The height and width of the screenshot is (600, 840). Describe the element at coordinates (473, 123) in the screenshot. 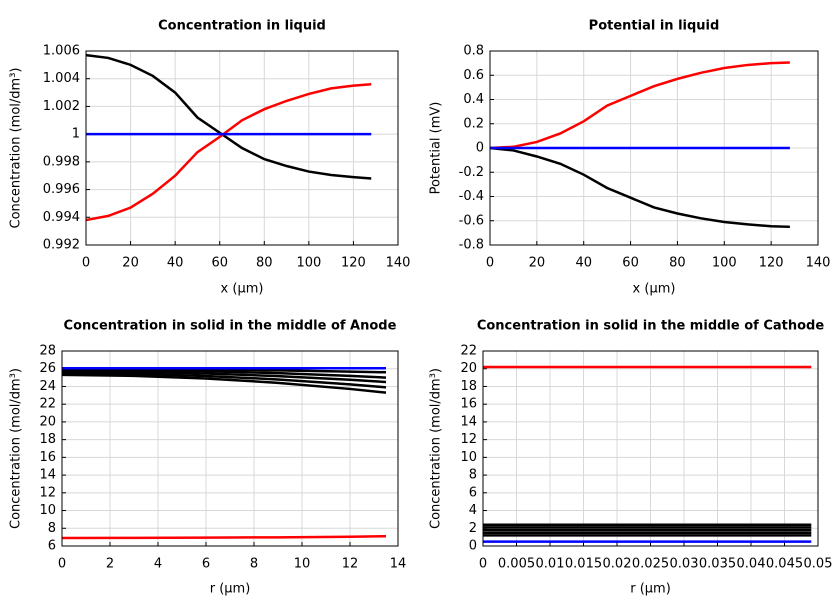

I see `y-tick-label: 0.2` at that location.